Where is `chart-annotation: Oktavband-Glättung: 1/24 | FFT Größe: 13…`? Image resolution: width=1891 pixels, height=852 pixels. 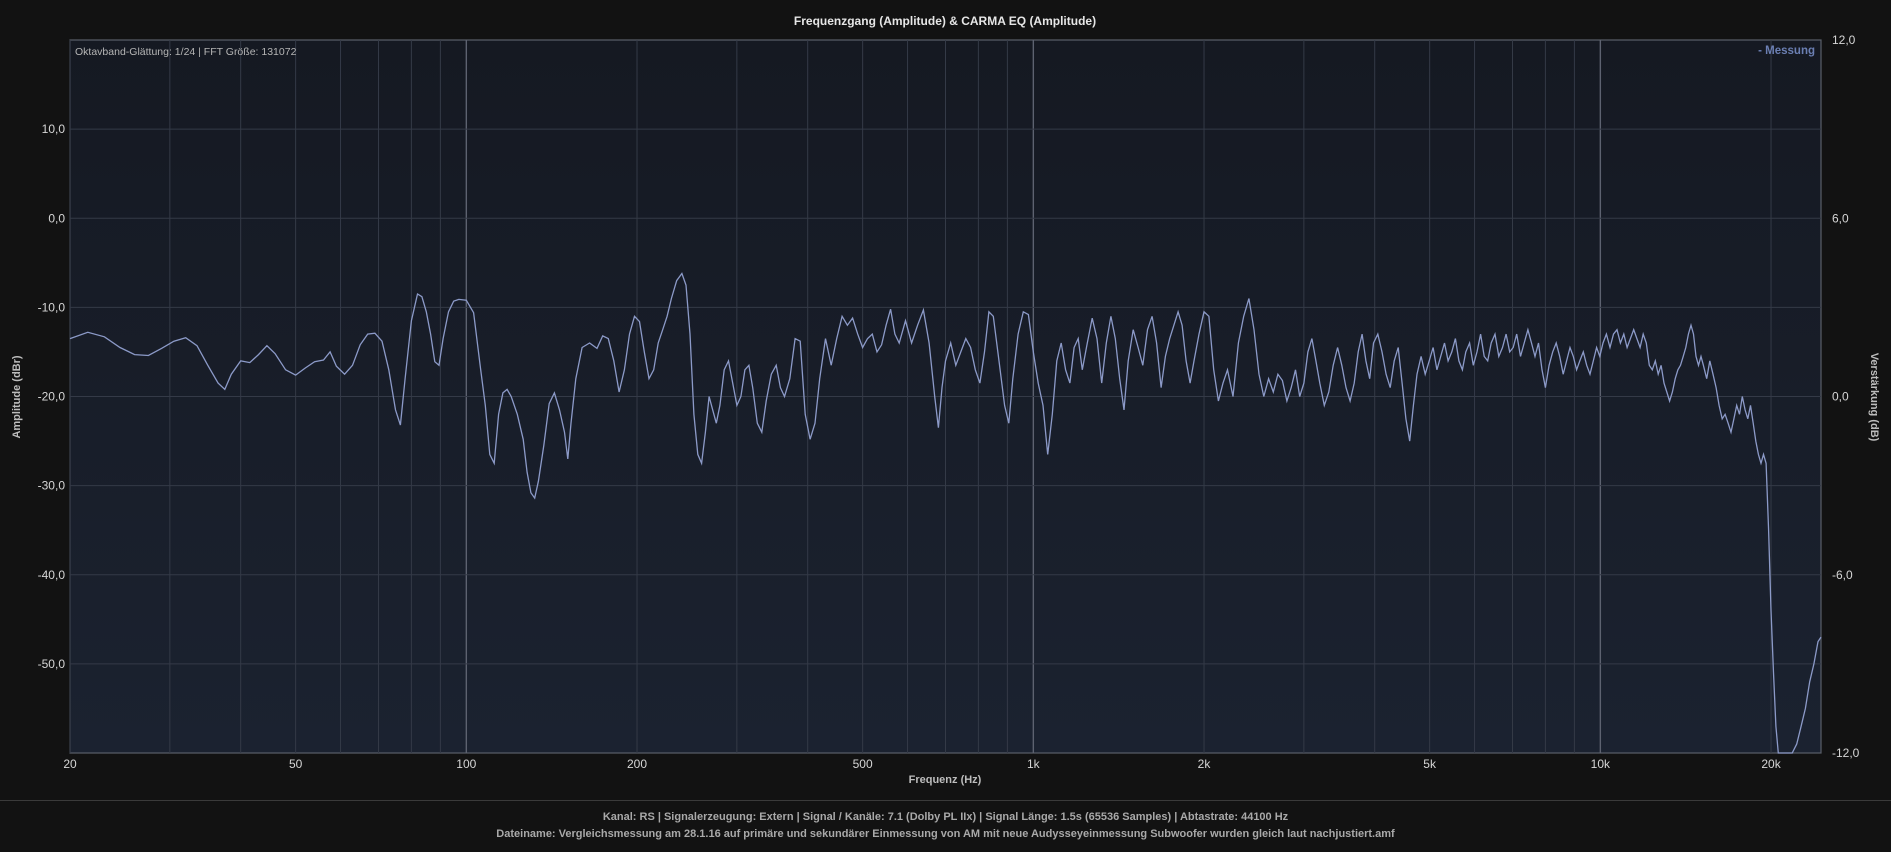 chart-annotation: Oktavband-Glättung: 1/24 | FFT Größe: 13… is located at coordinates (186, 52).